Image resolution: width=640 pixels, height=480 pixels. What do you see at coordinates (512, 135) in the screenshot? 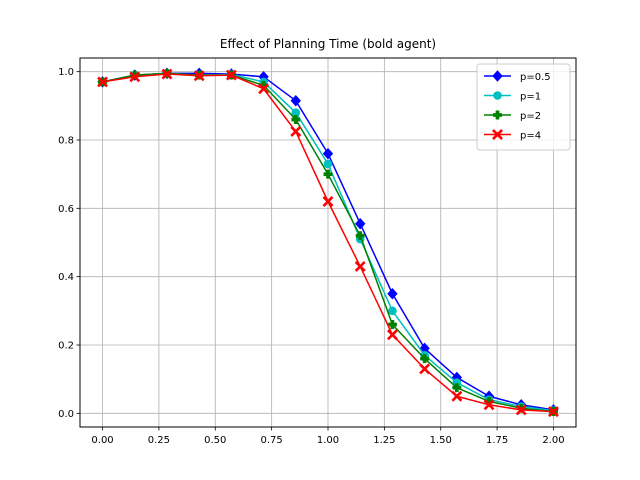
I see `legend-entry: p=4` at bounding box center [512, 135].